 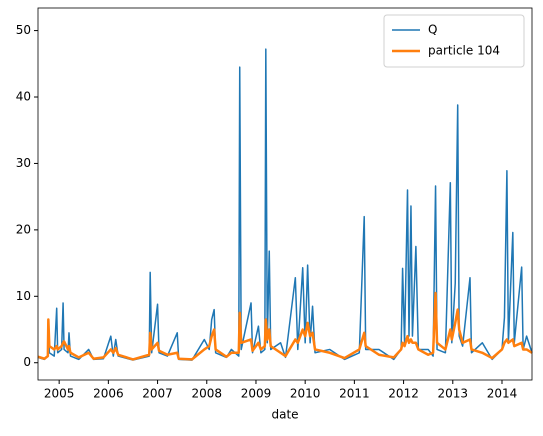 I want to click on series-line, so click(x=285, y=326).